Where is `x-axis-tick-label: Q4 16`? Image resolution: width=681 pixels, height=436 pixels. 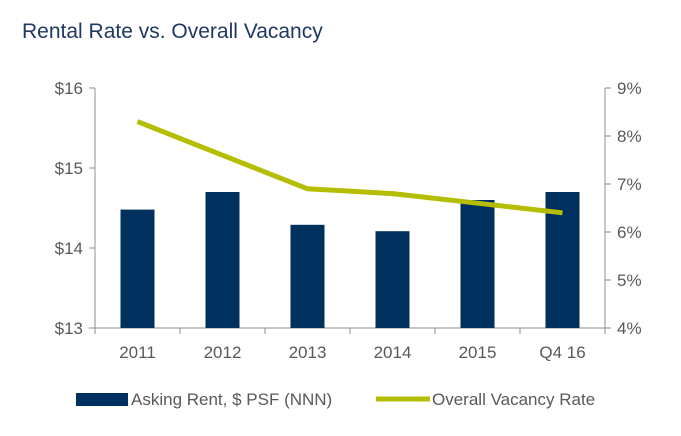
x-axis-tick-label: Q4 16 is located at coordinates (562, 352).